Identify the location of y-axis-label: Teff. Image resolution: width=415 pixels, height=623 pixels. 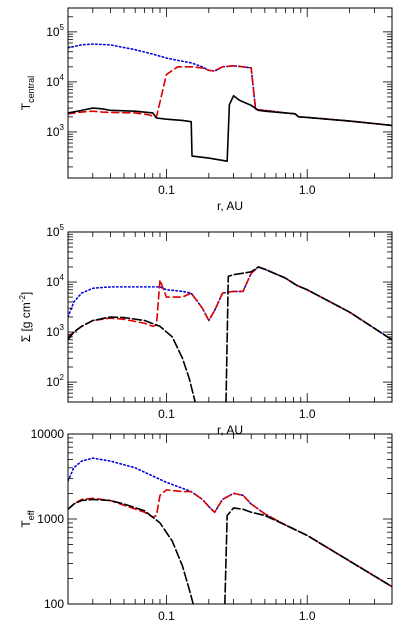
(27, 519).